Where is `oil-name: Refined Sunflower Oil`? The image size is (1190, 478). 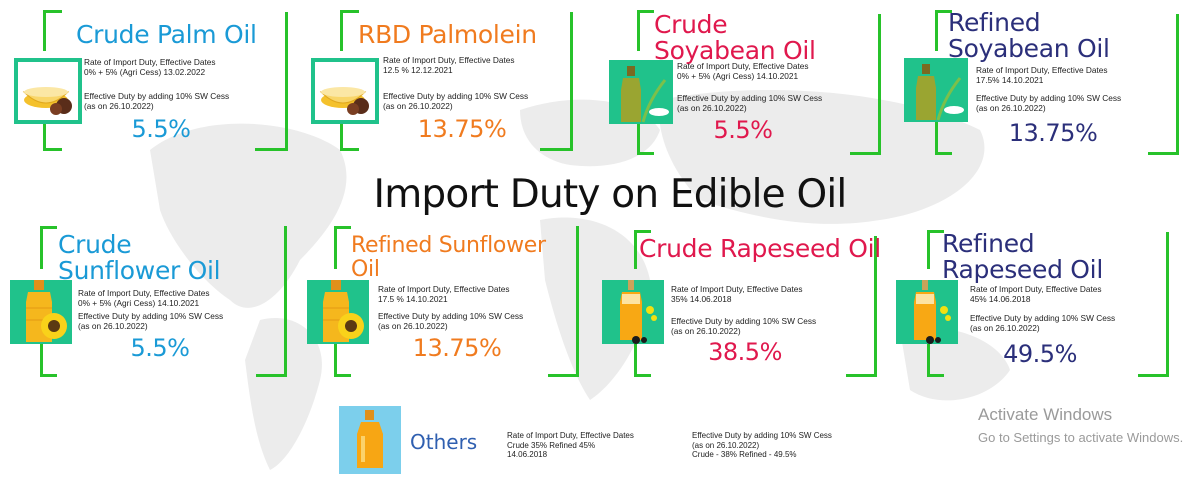
oil-name: Refined Sunflower Oil is located at coordinates (448, 257).